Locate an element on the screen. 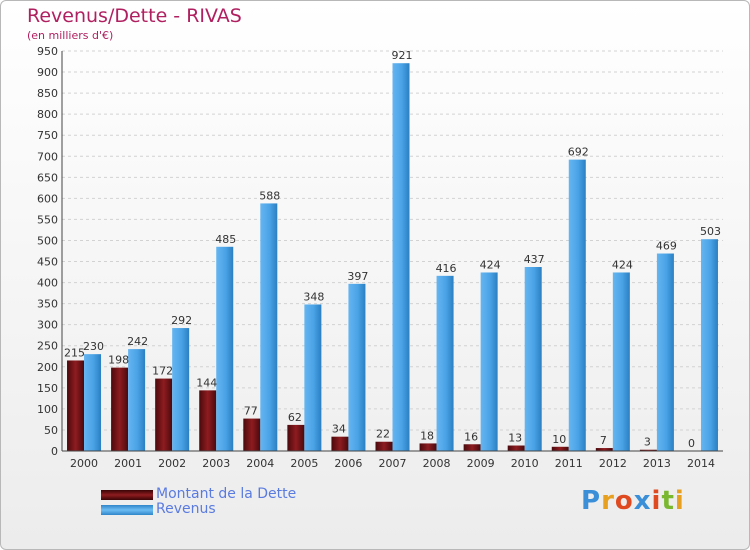 The height and width of the screenshot is (550, 750). x-tick-label: 2010 is located at coordinates (525, 463).